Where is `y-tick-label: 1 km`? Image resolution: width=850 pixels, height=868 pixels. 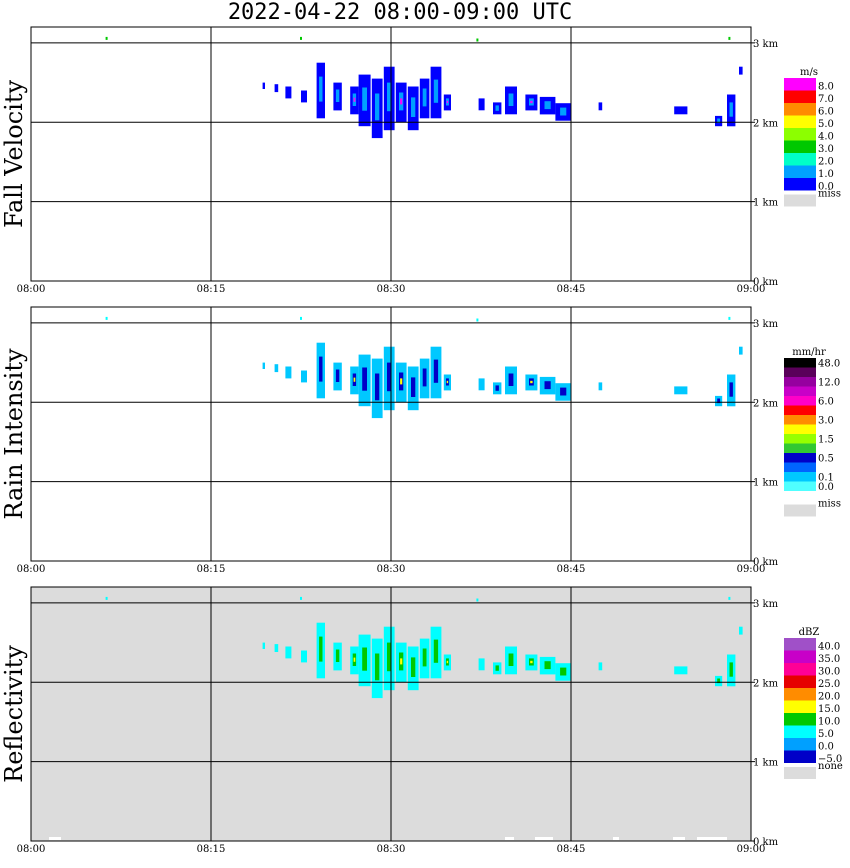 y-tick-label: 1 km is located at coordinates (766, 483).